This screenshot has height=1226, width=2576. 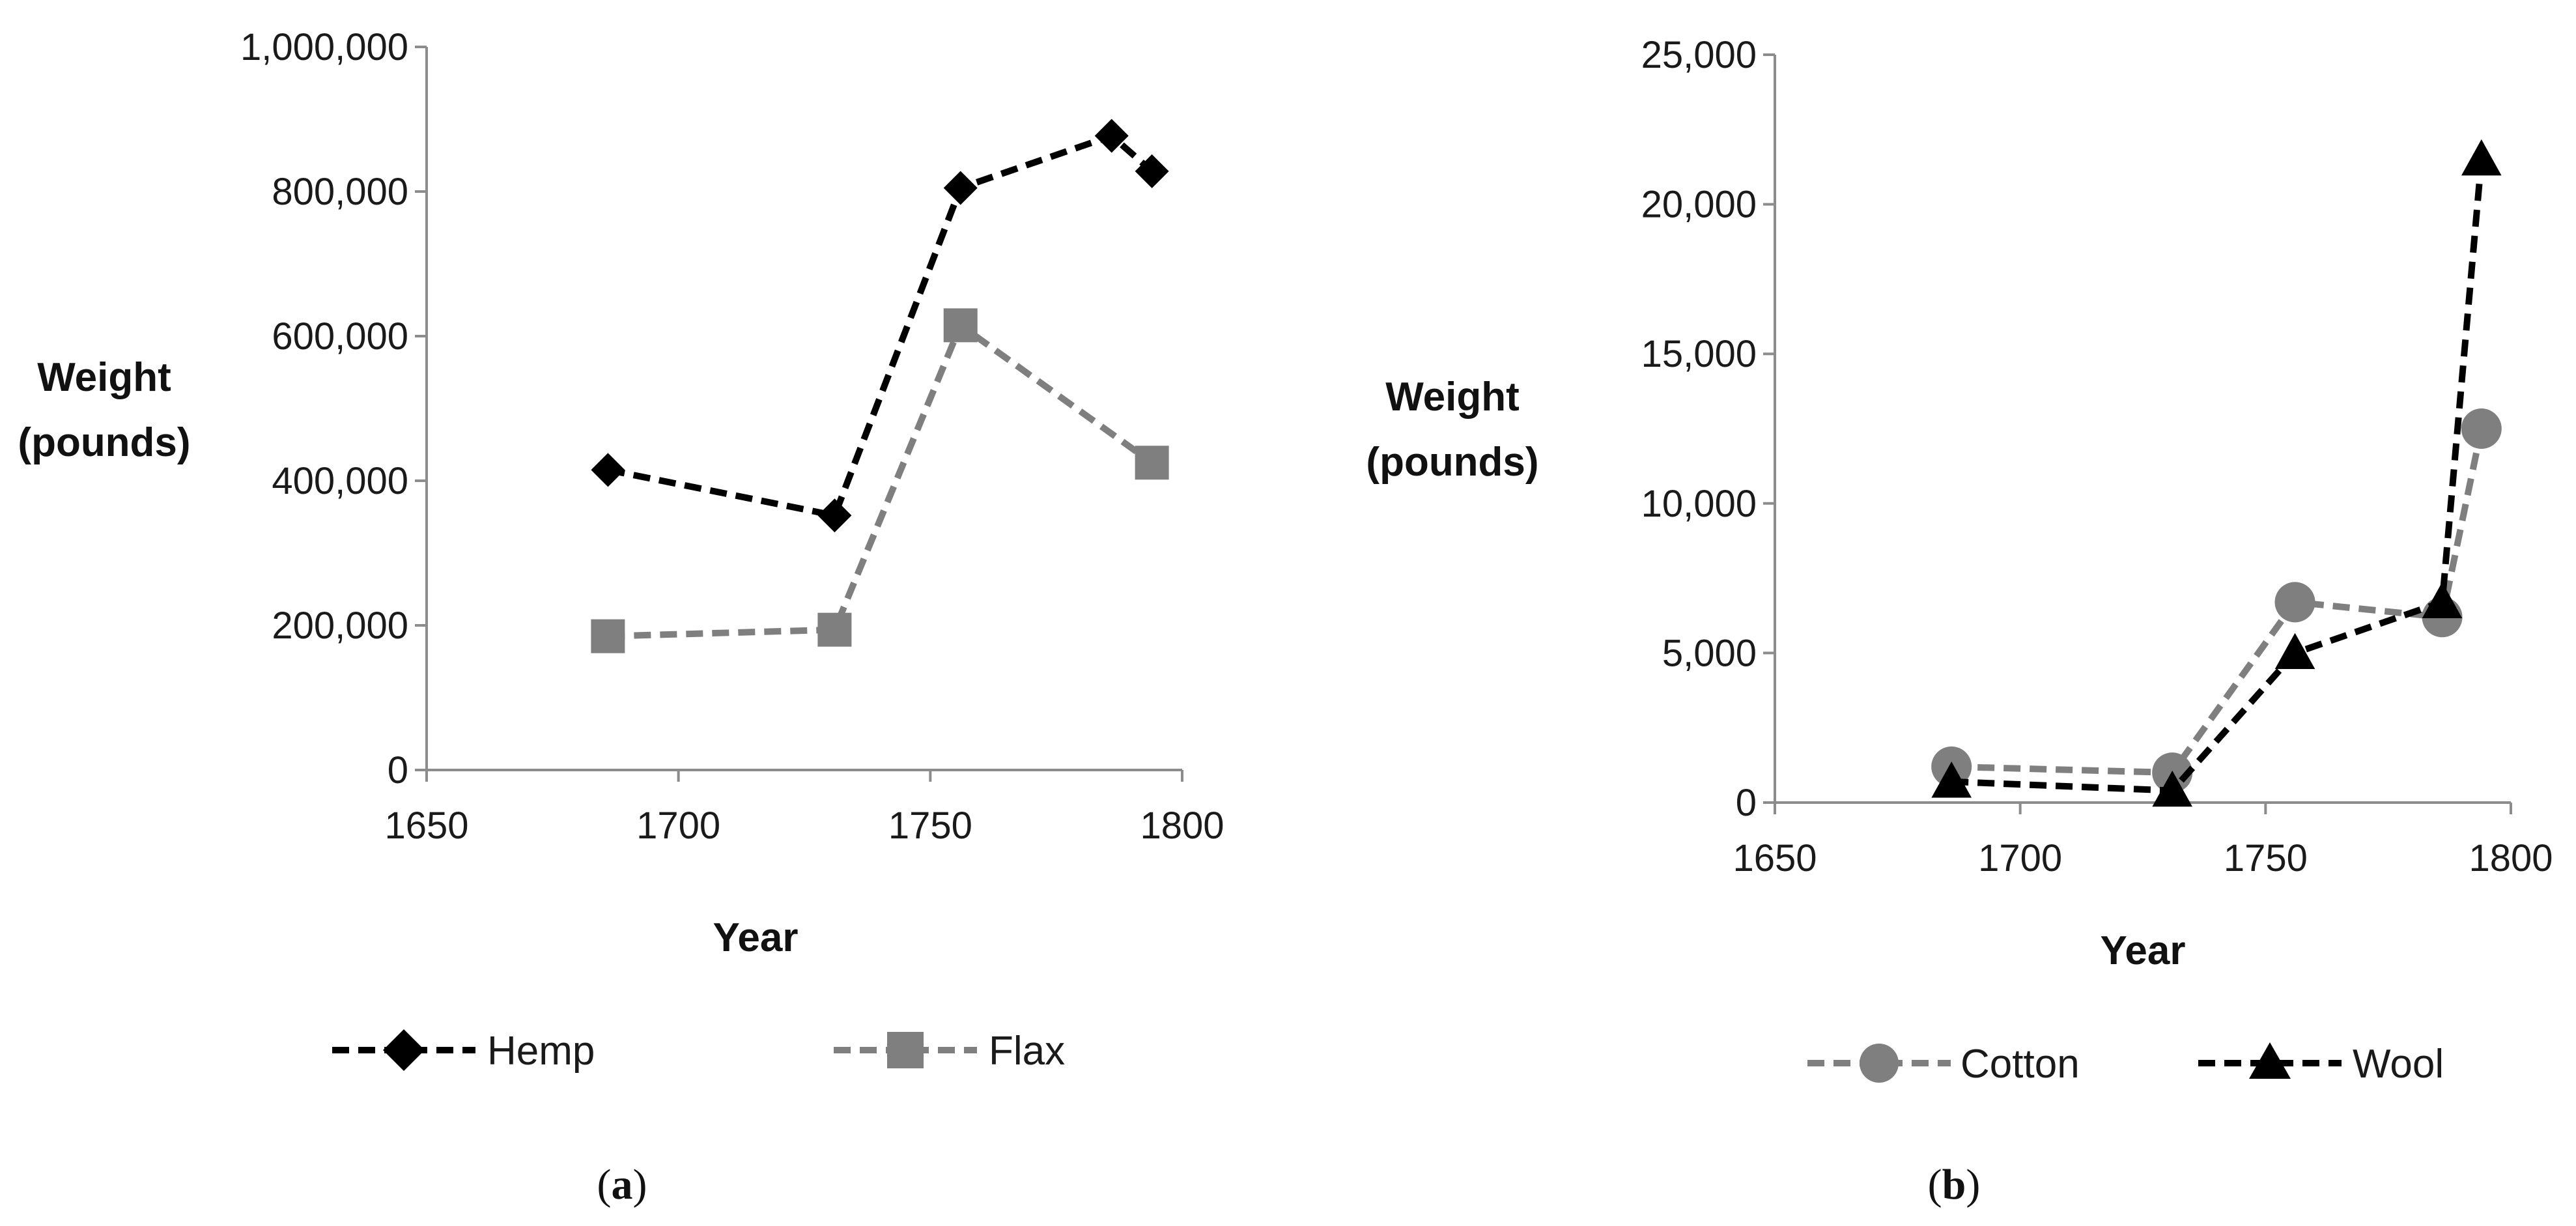 What do you see at coordinates (2398, 1064) in the screenshot?
I see `legend-wool-label: Wool` at bounding box center [2398, 1064].